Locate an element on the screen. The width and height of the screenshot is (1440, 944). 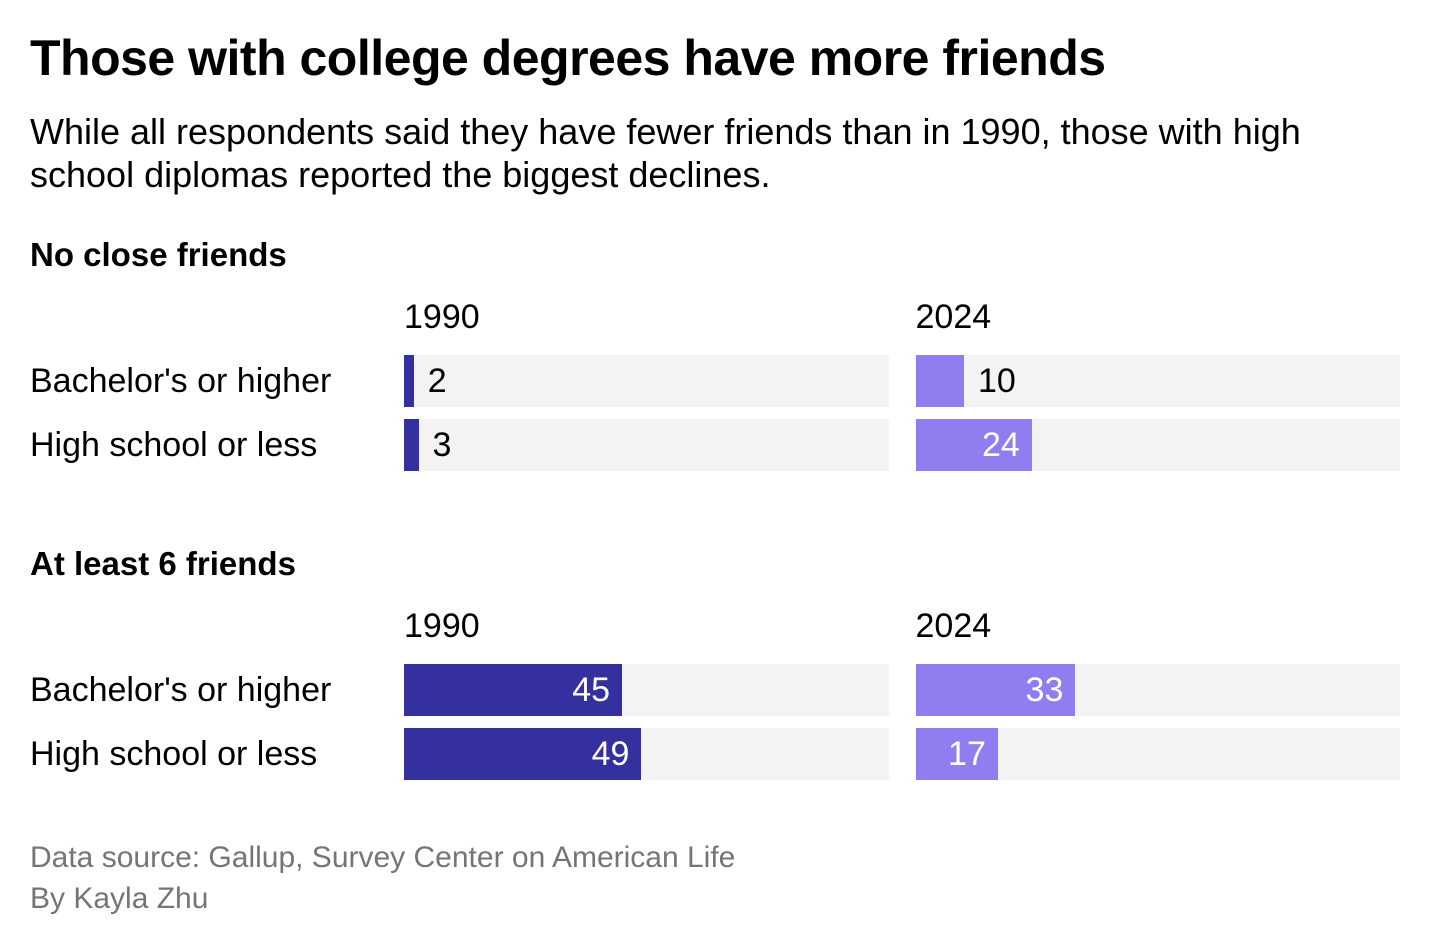
bar-track: 3 is located at coordinates (646, 445).